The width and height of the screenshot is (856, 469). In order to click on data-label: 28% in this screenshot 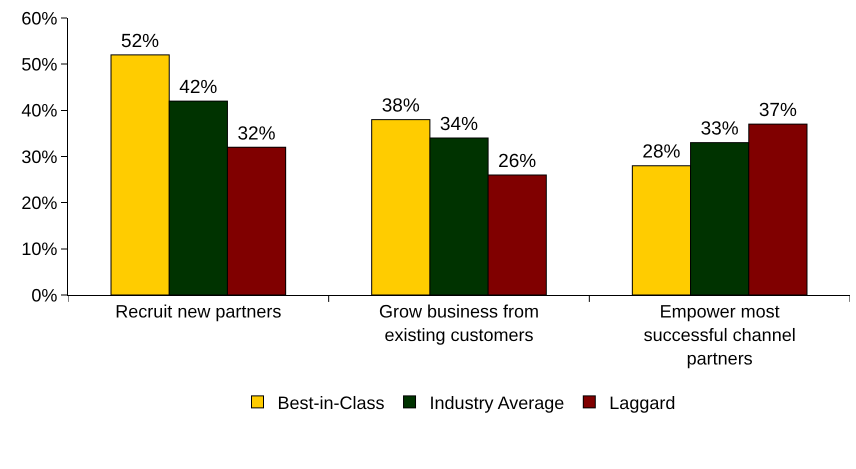, I will do `click(661, 152)`.